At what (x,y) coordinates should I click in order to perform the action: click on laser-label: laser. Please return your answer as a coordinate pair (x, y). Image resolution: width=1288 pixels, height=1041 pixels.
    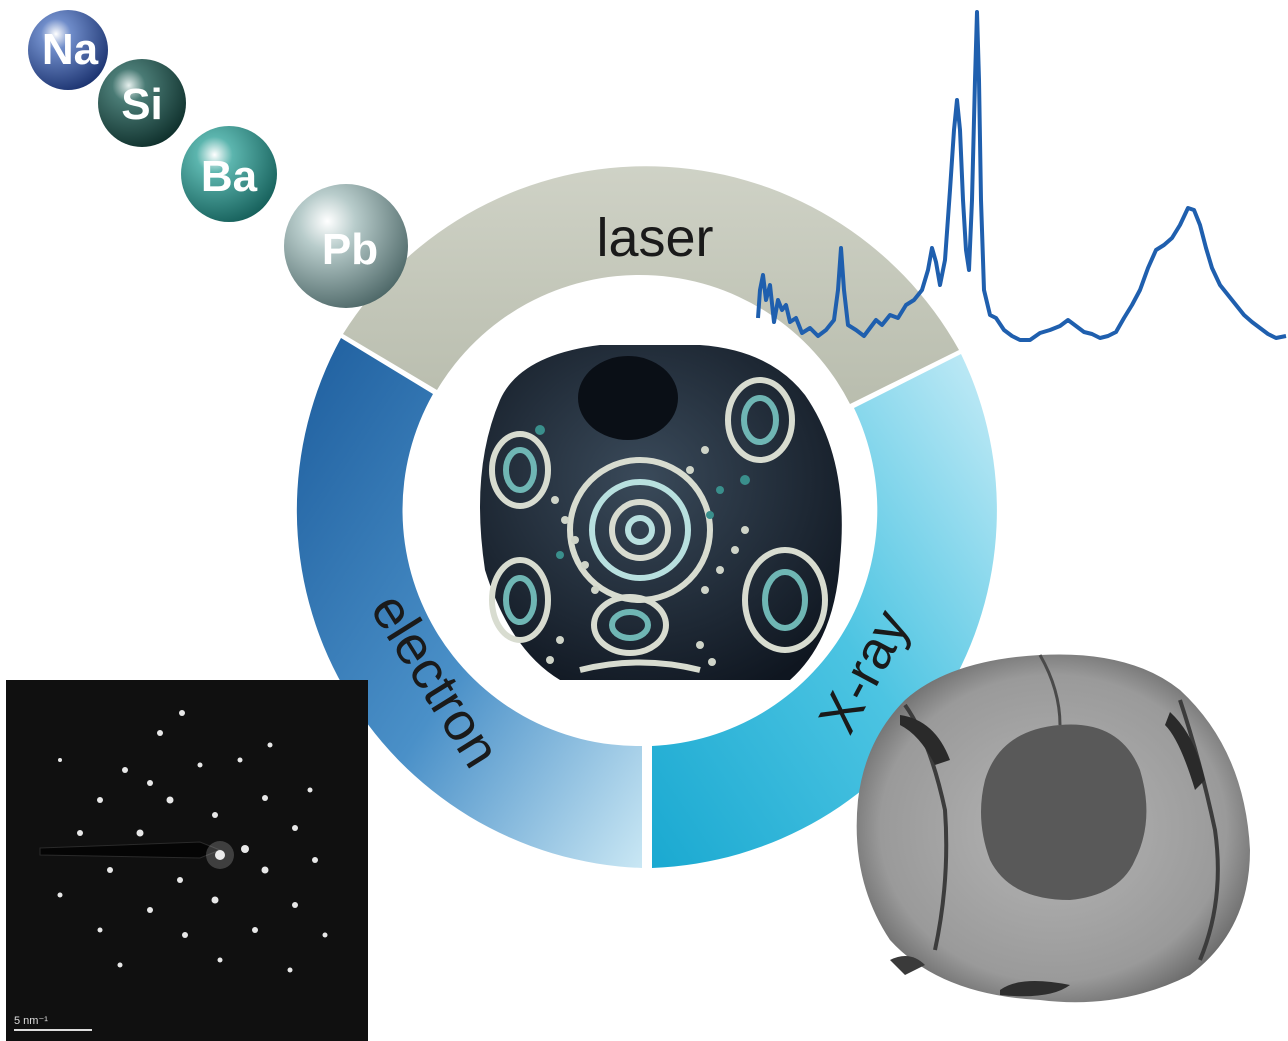
    Looking at the image, I should click on (654, 238).